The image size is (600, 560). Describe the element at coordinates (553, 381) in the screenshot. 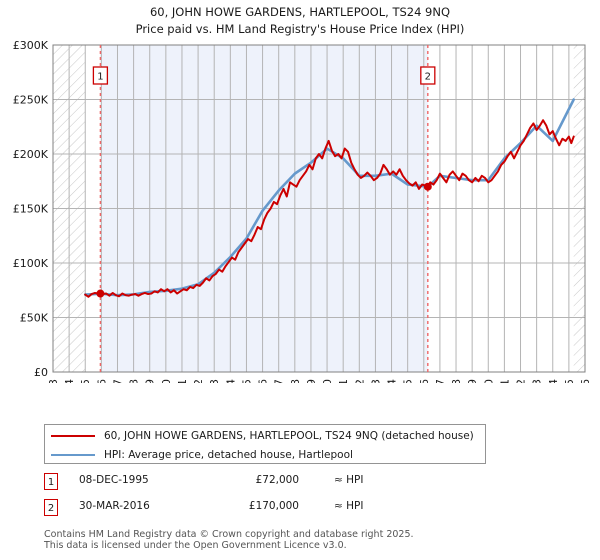

I see `x-axis-tick-label: 2024` at that location.